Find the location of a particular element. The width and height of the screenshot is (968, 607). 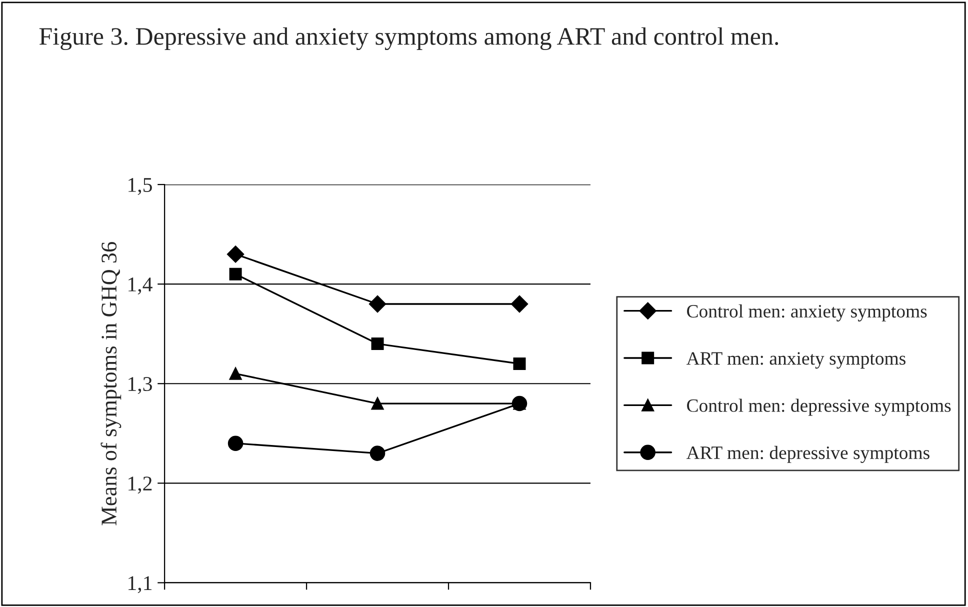

y-tick-label: 1,4 is located at coordinates (140, 286).